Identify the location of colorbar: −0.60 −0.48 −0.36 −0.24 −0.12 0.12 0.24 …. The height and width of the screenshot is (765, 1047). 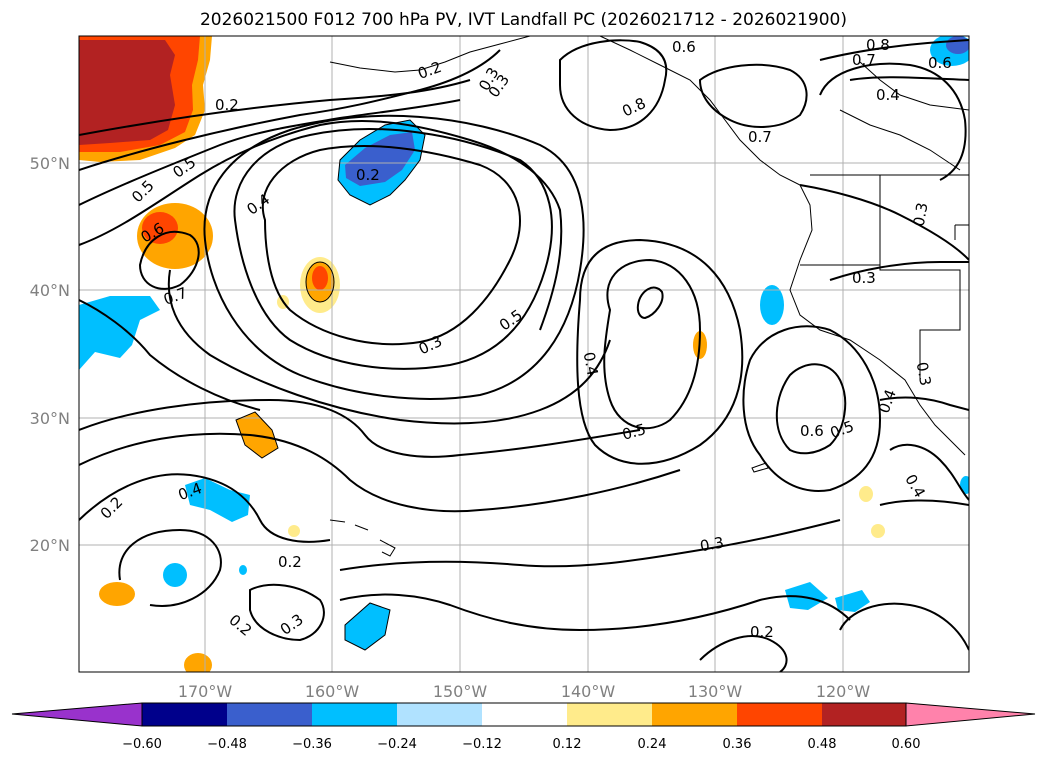
(523, 727).